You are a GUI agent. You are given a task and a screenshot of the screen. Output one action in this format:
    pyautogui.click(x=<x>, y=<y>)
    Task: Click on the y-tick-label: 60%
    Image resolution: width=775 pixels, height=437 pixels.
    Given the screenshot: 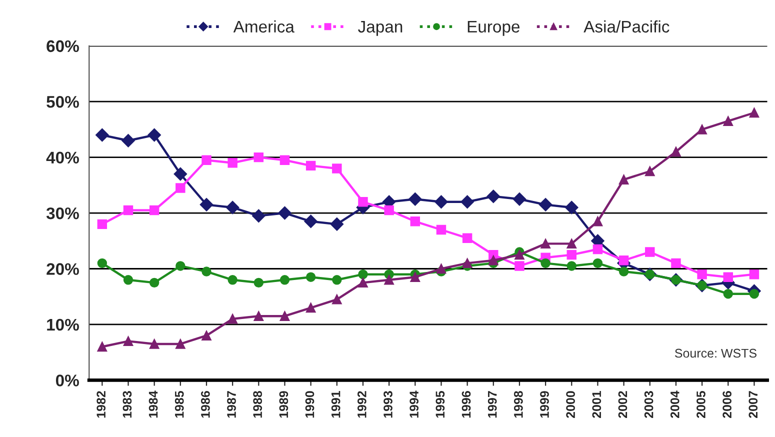 What is the action you would take?
    pyautogui.click(x=62, y=46)
    